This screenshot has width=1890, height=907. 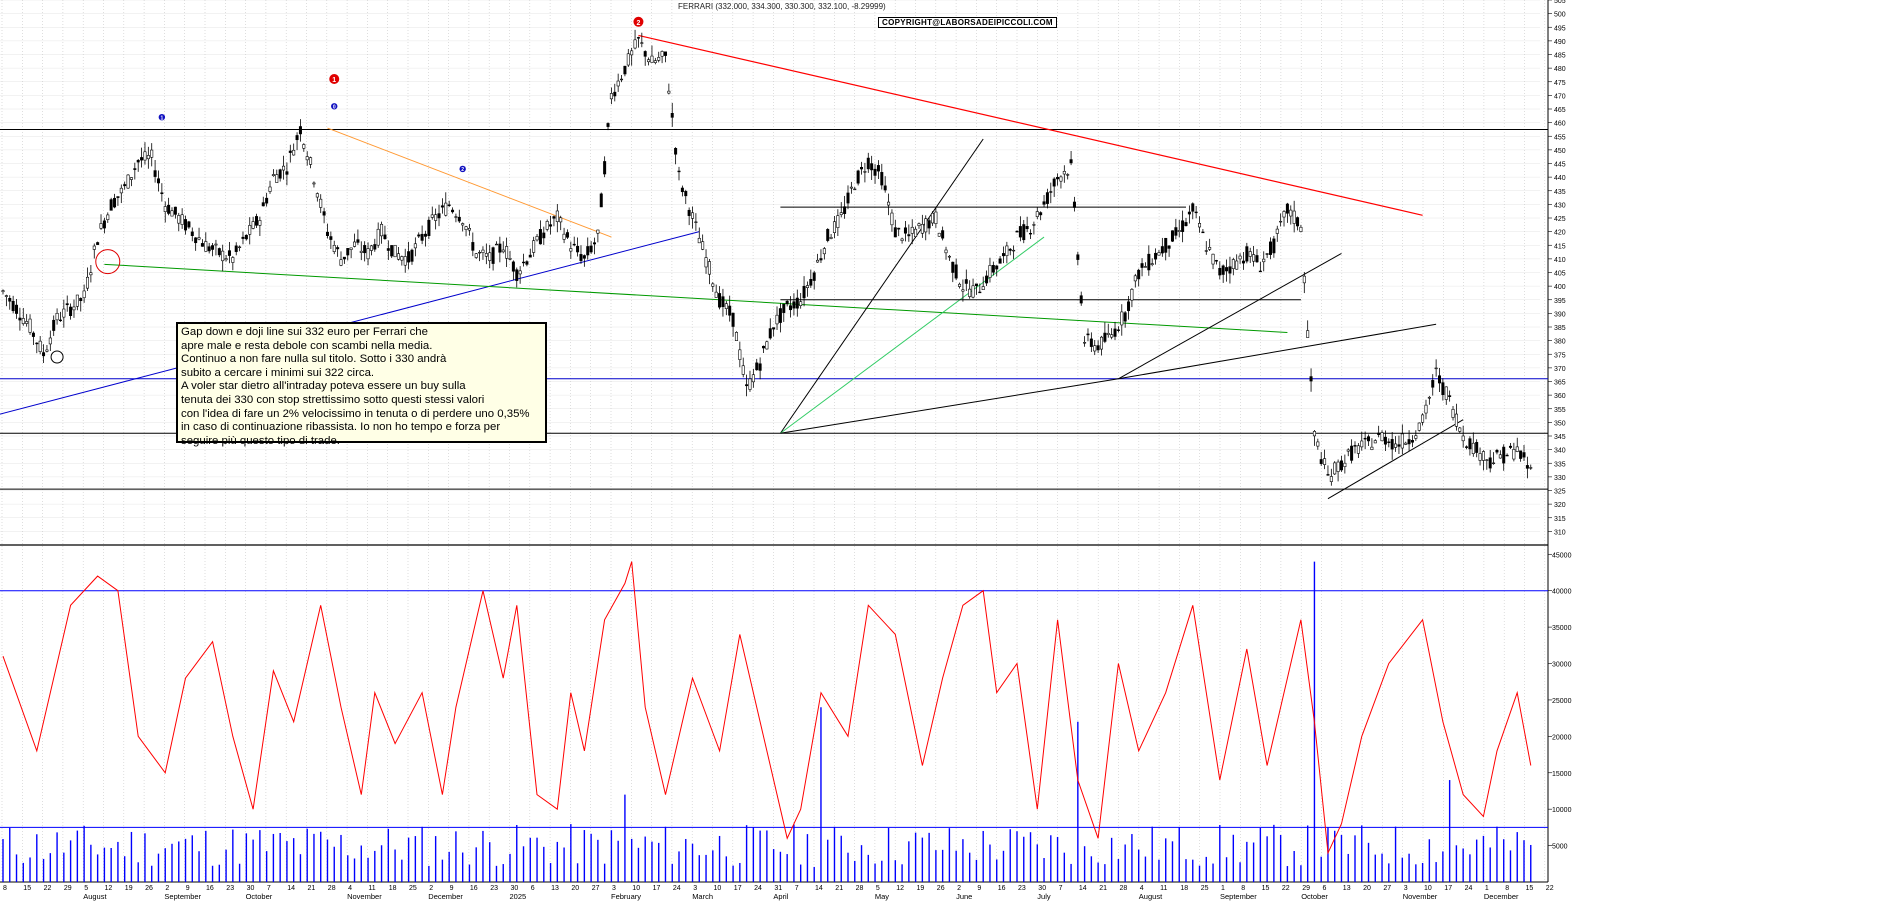 I want to click on x-day-tick-label: 3, so click(x=614, y=888).